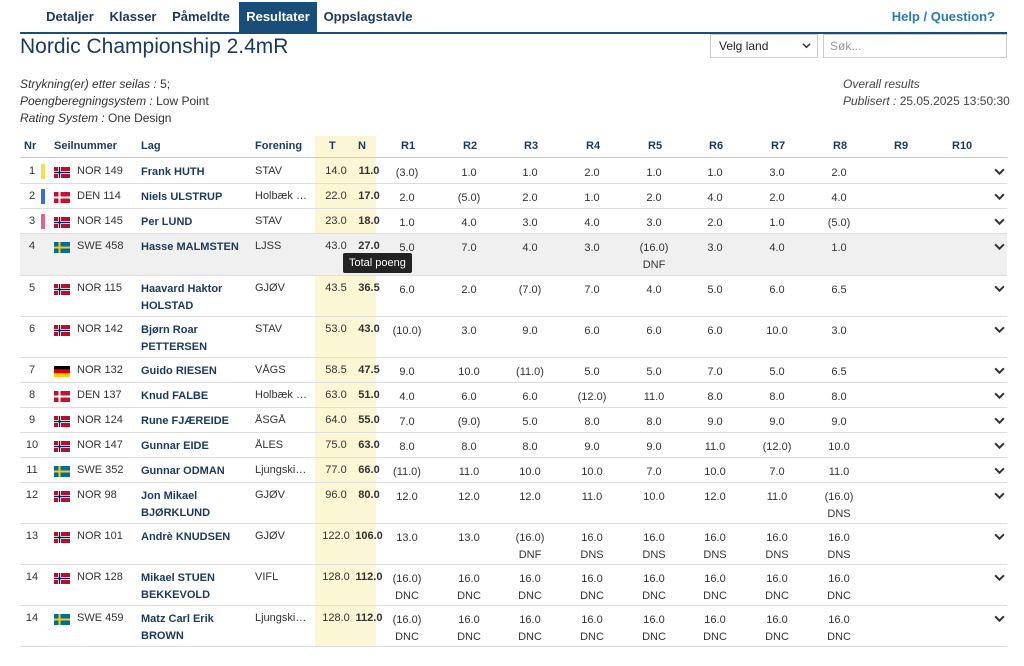 This screenshot has height=666, width=1024. What do you see at coordinates (368, 16) in the screenshot?
I see `tab-oppslagstavle: Oppslagstavle` at bounding box center [368, 16].